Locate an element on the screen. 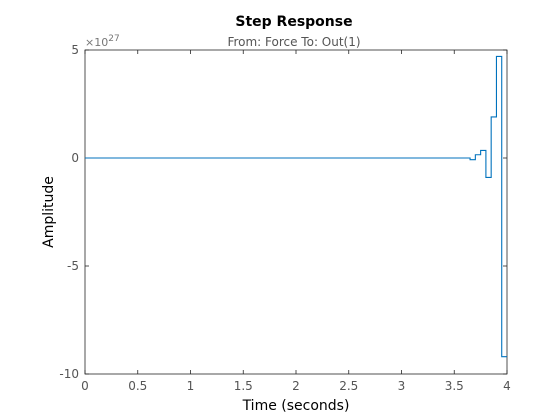 This screenshot has width=560, height=420. x-axis-label: Time (seconds) is located at coordinates (296, 406).